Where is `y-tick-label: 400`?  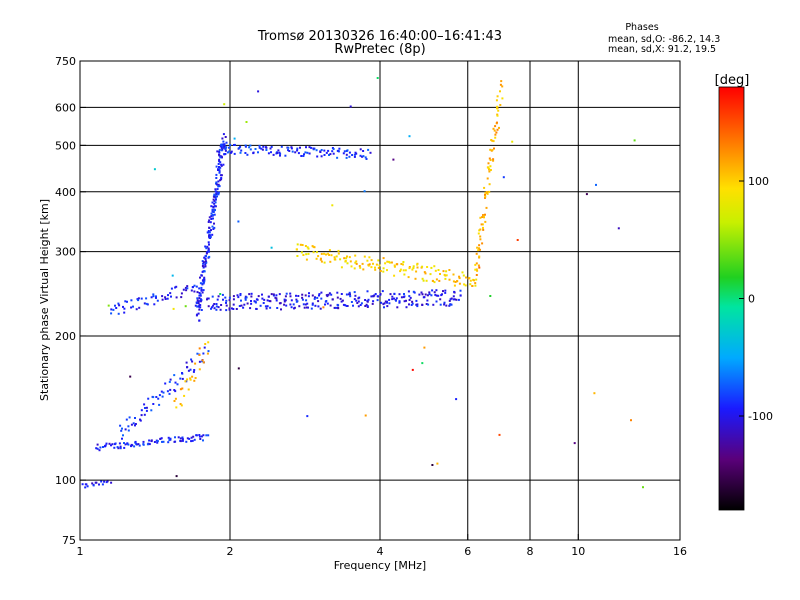 y-tick-label: 400 is located at coordinates (65, 192).